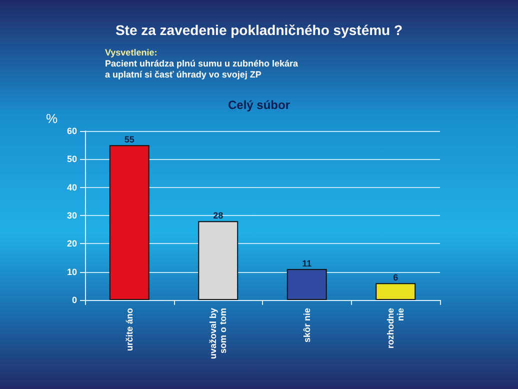  I want to click on y-tick-label: 0, so click(74, 300).